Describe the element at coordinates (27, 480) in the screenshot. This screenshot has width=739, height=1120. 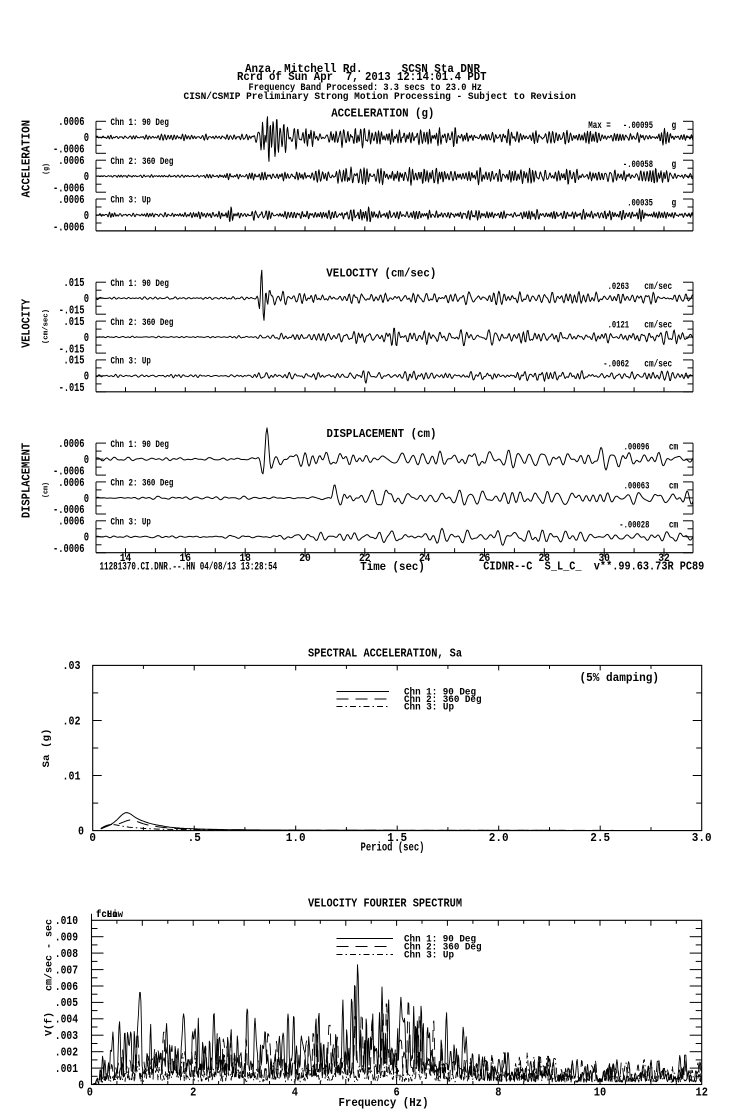
I see `svg-text: DISPLACEMENT` at that location.